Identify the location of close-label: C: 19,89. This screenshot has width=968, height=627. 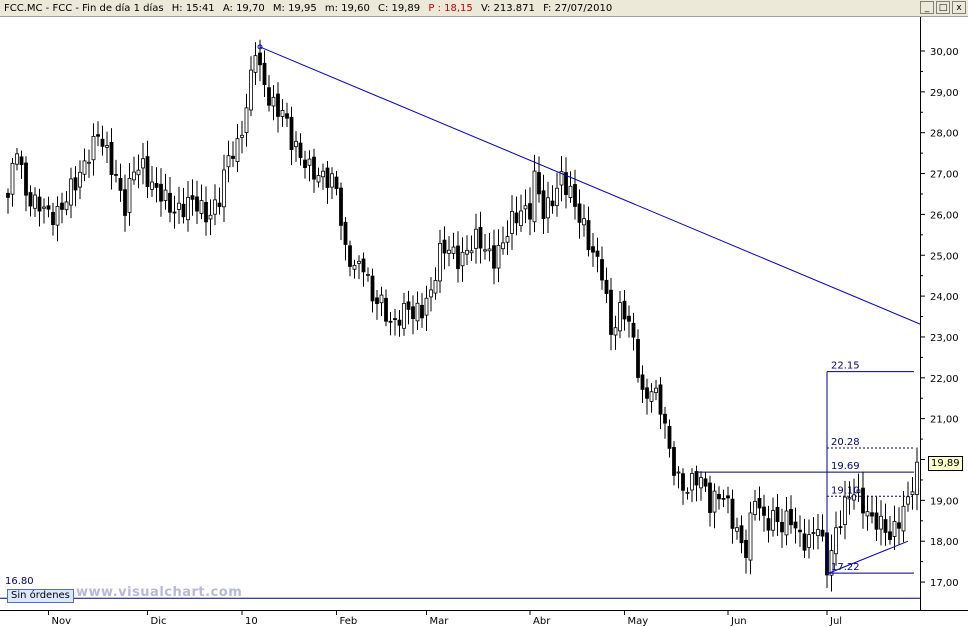
(399, 8).